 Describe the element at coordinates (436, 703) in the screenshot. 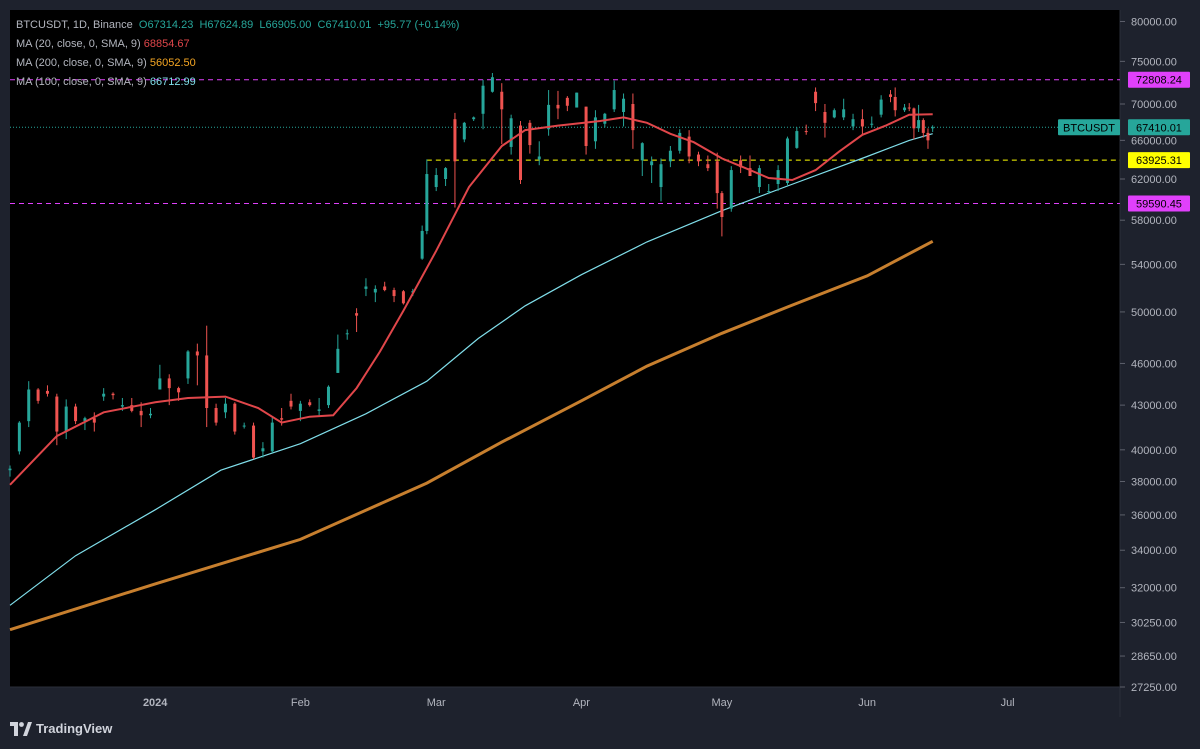

I see `x-tick-label: Mar` at that location.